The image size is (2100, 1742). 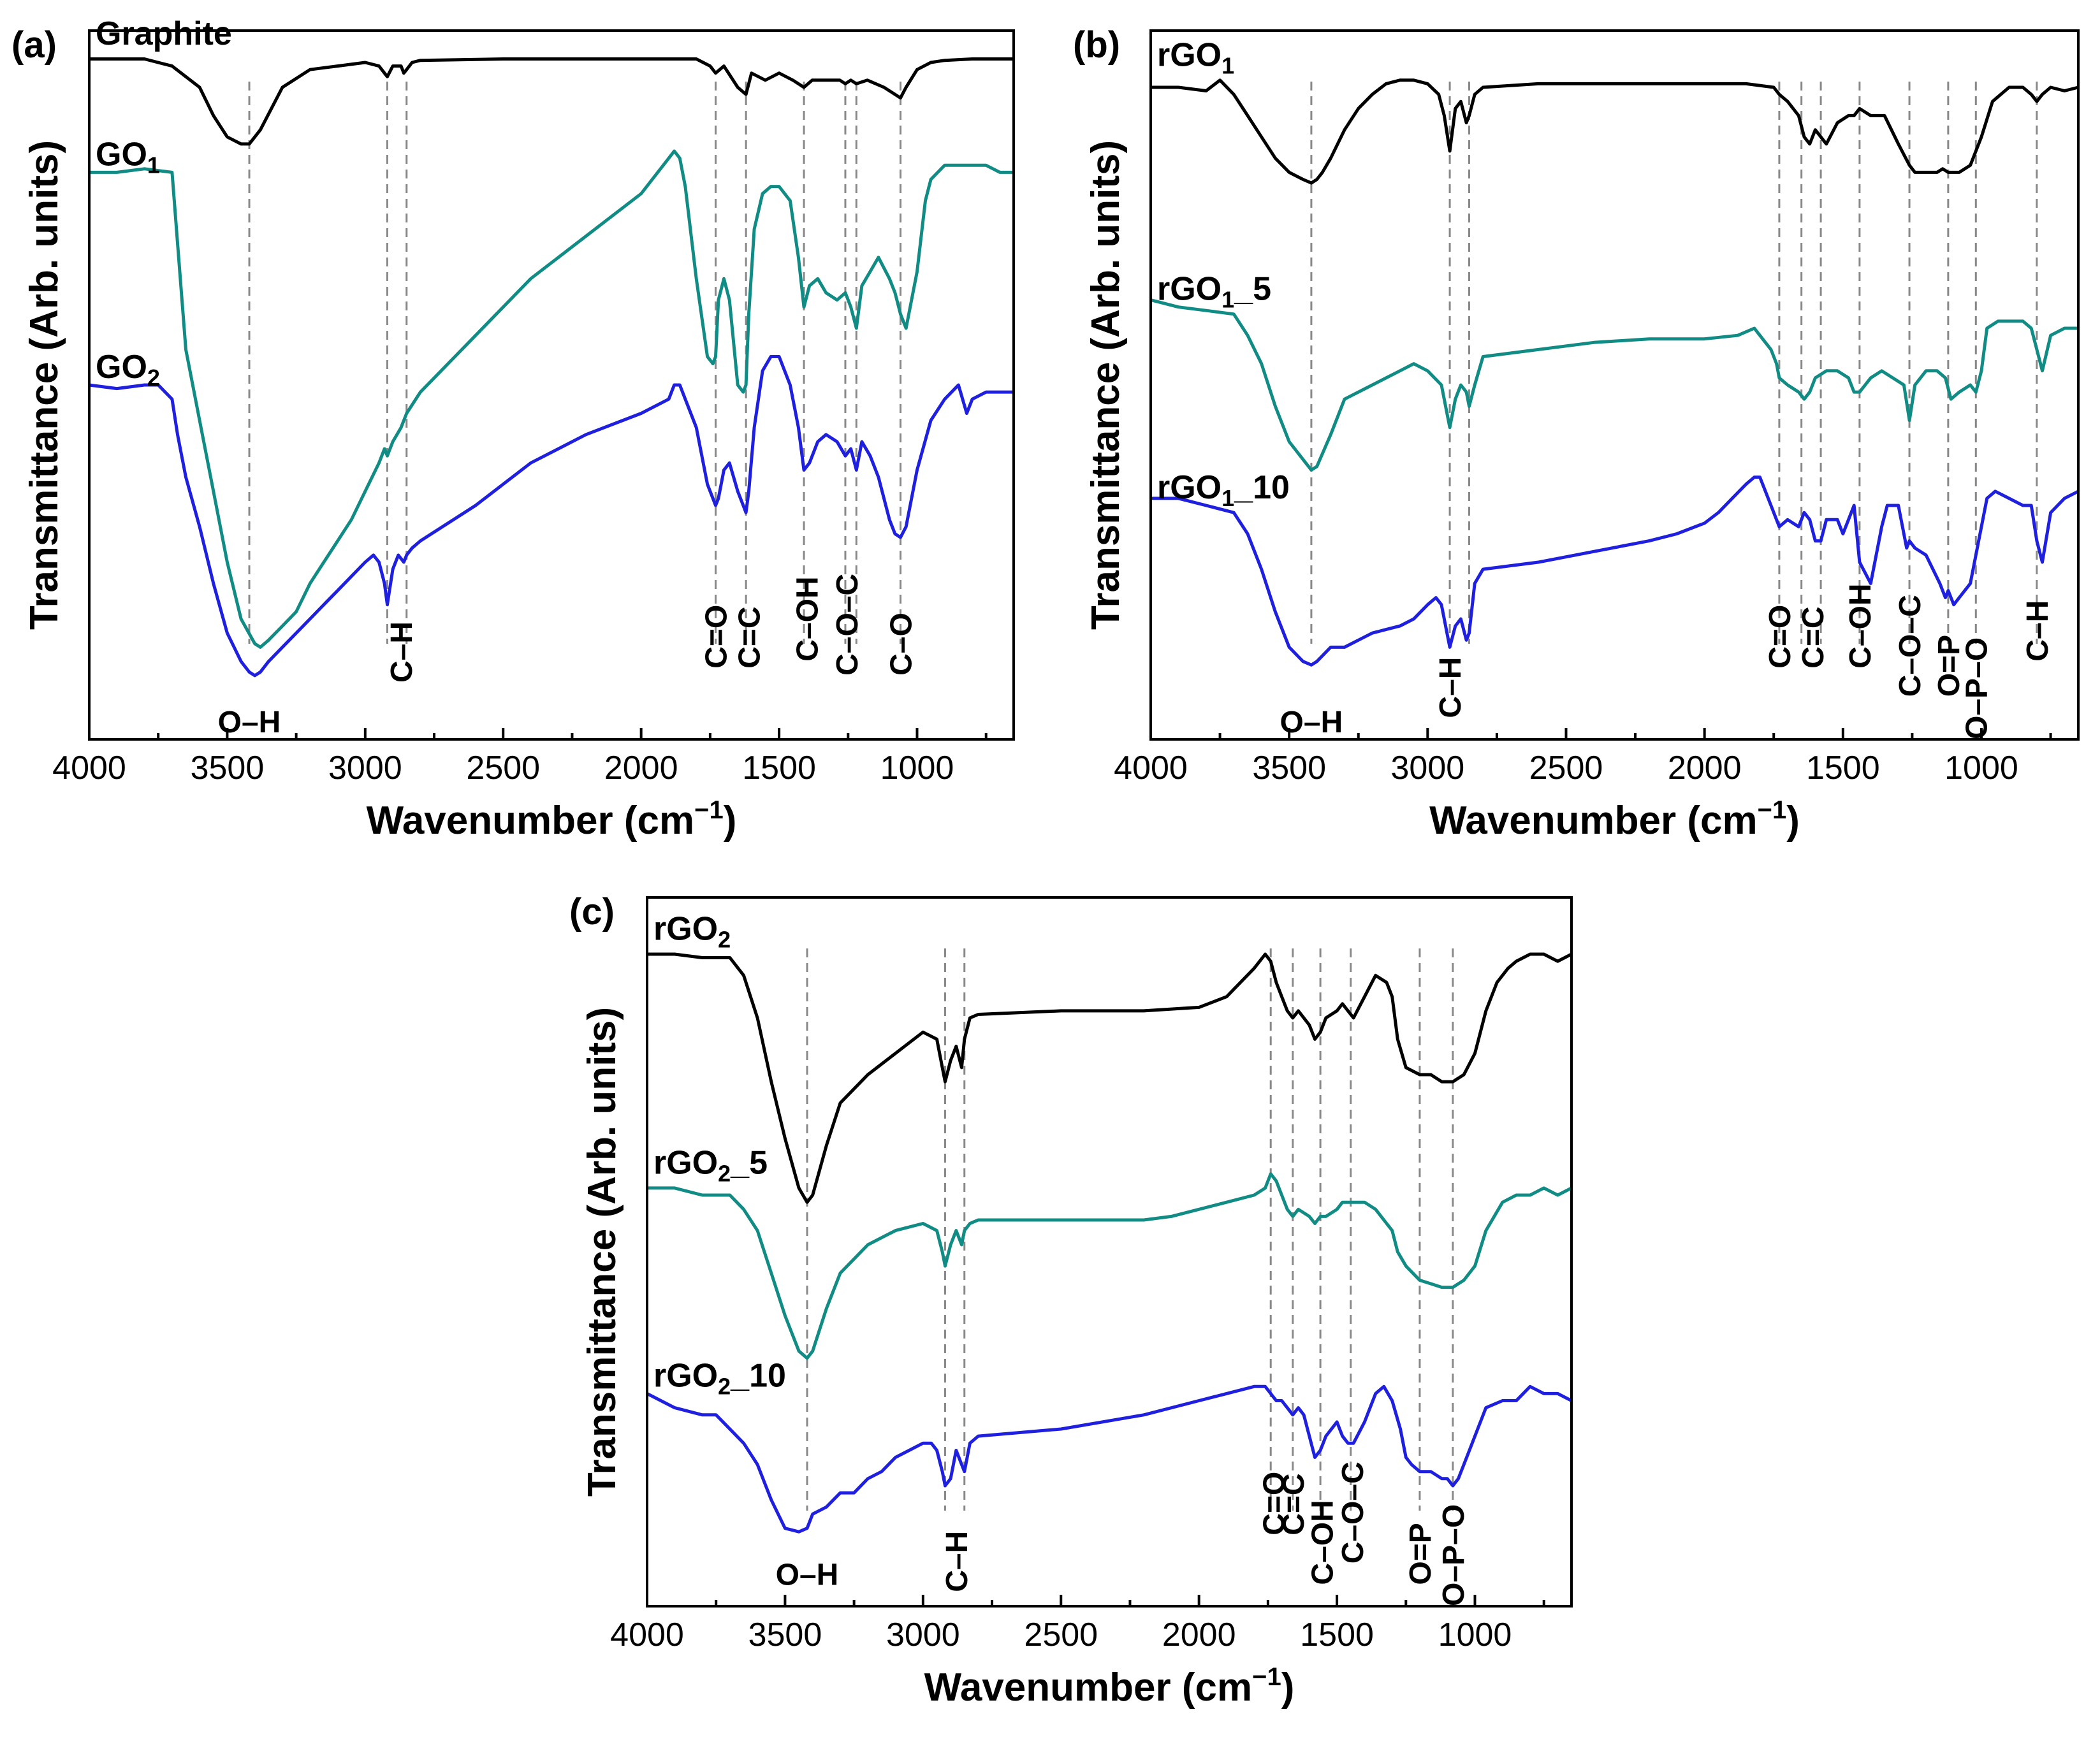 What do you see at coordinates (692, 932) in the screenshot?
I see `series-label: rGO2` at bounding box center [692, 932].